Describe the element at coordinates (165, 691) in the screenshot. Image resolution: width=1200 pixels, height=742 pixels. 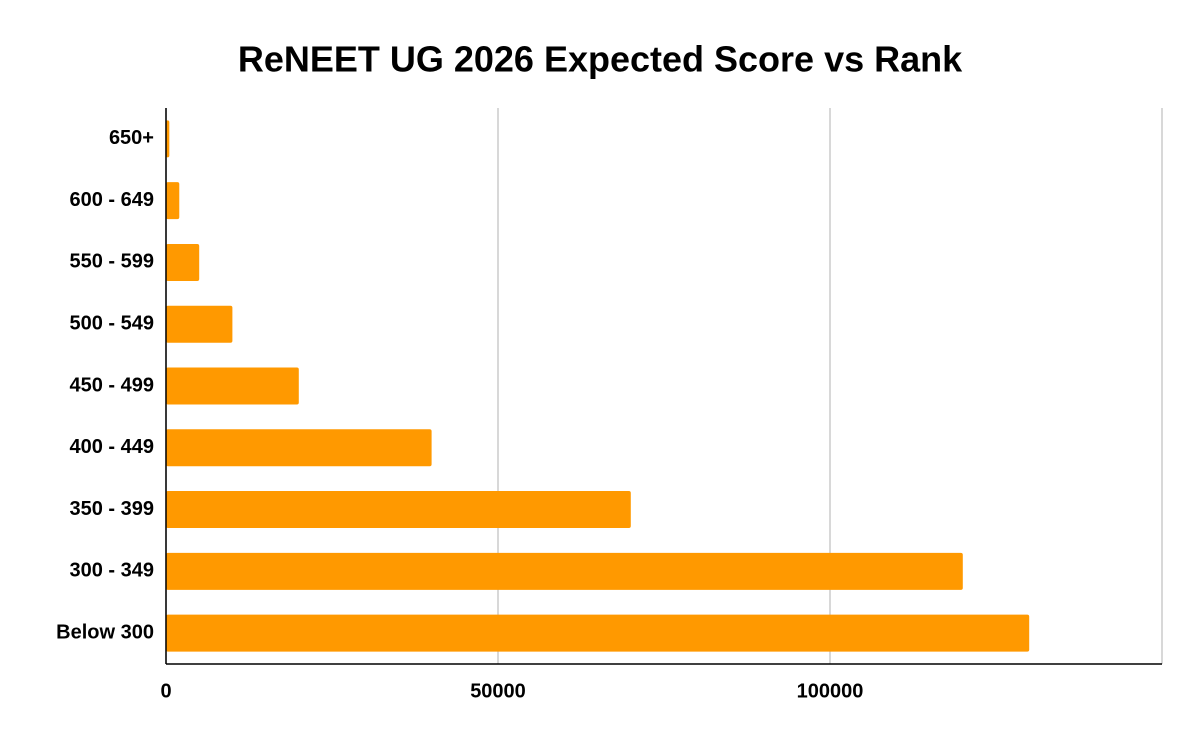
I see `x-tick-label: 0` at that location.